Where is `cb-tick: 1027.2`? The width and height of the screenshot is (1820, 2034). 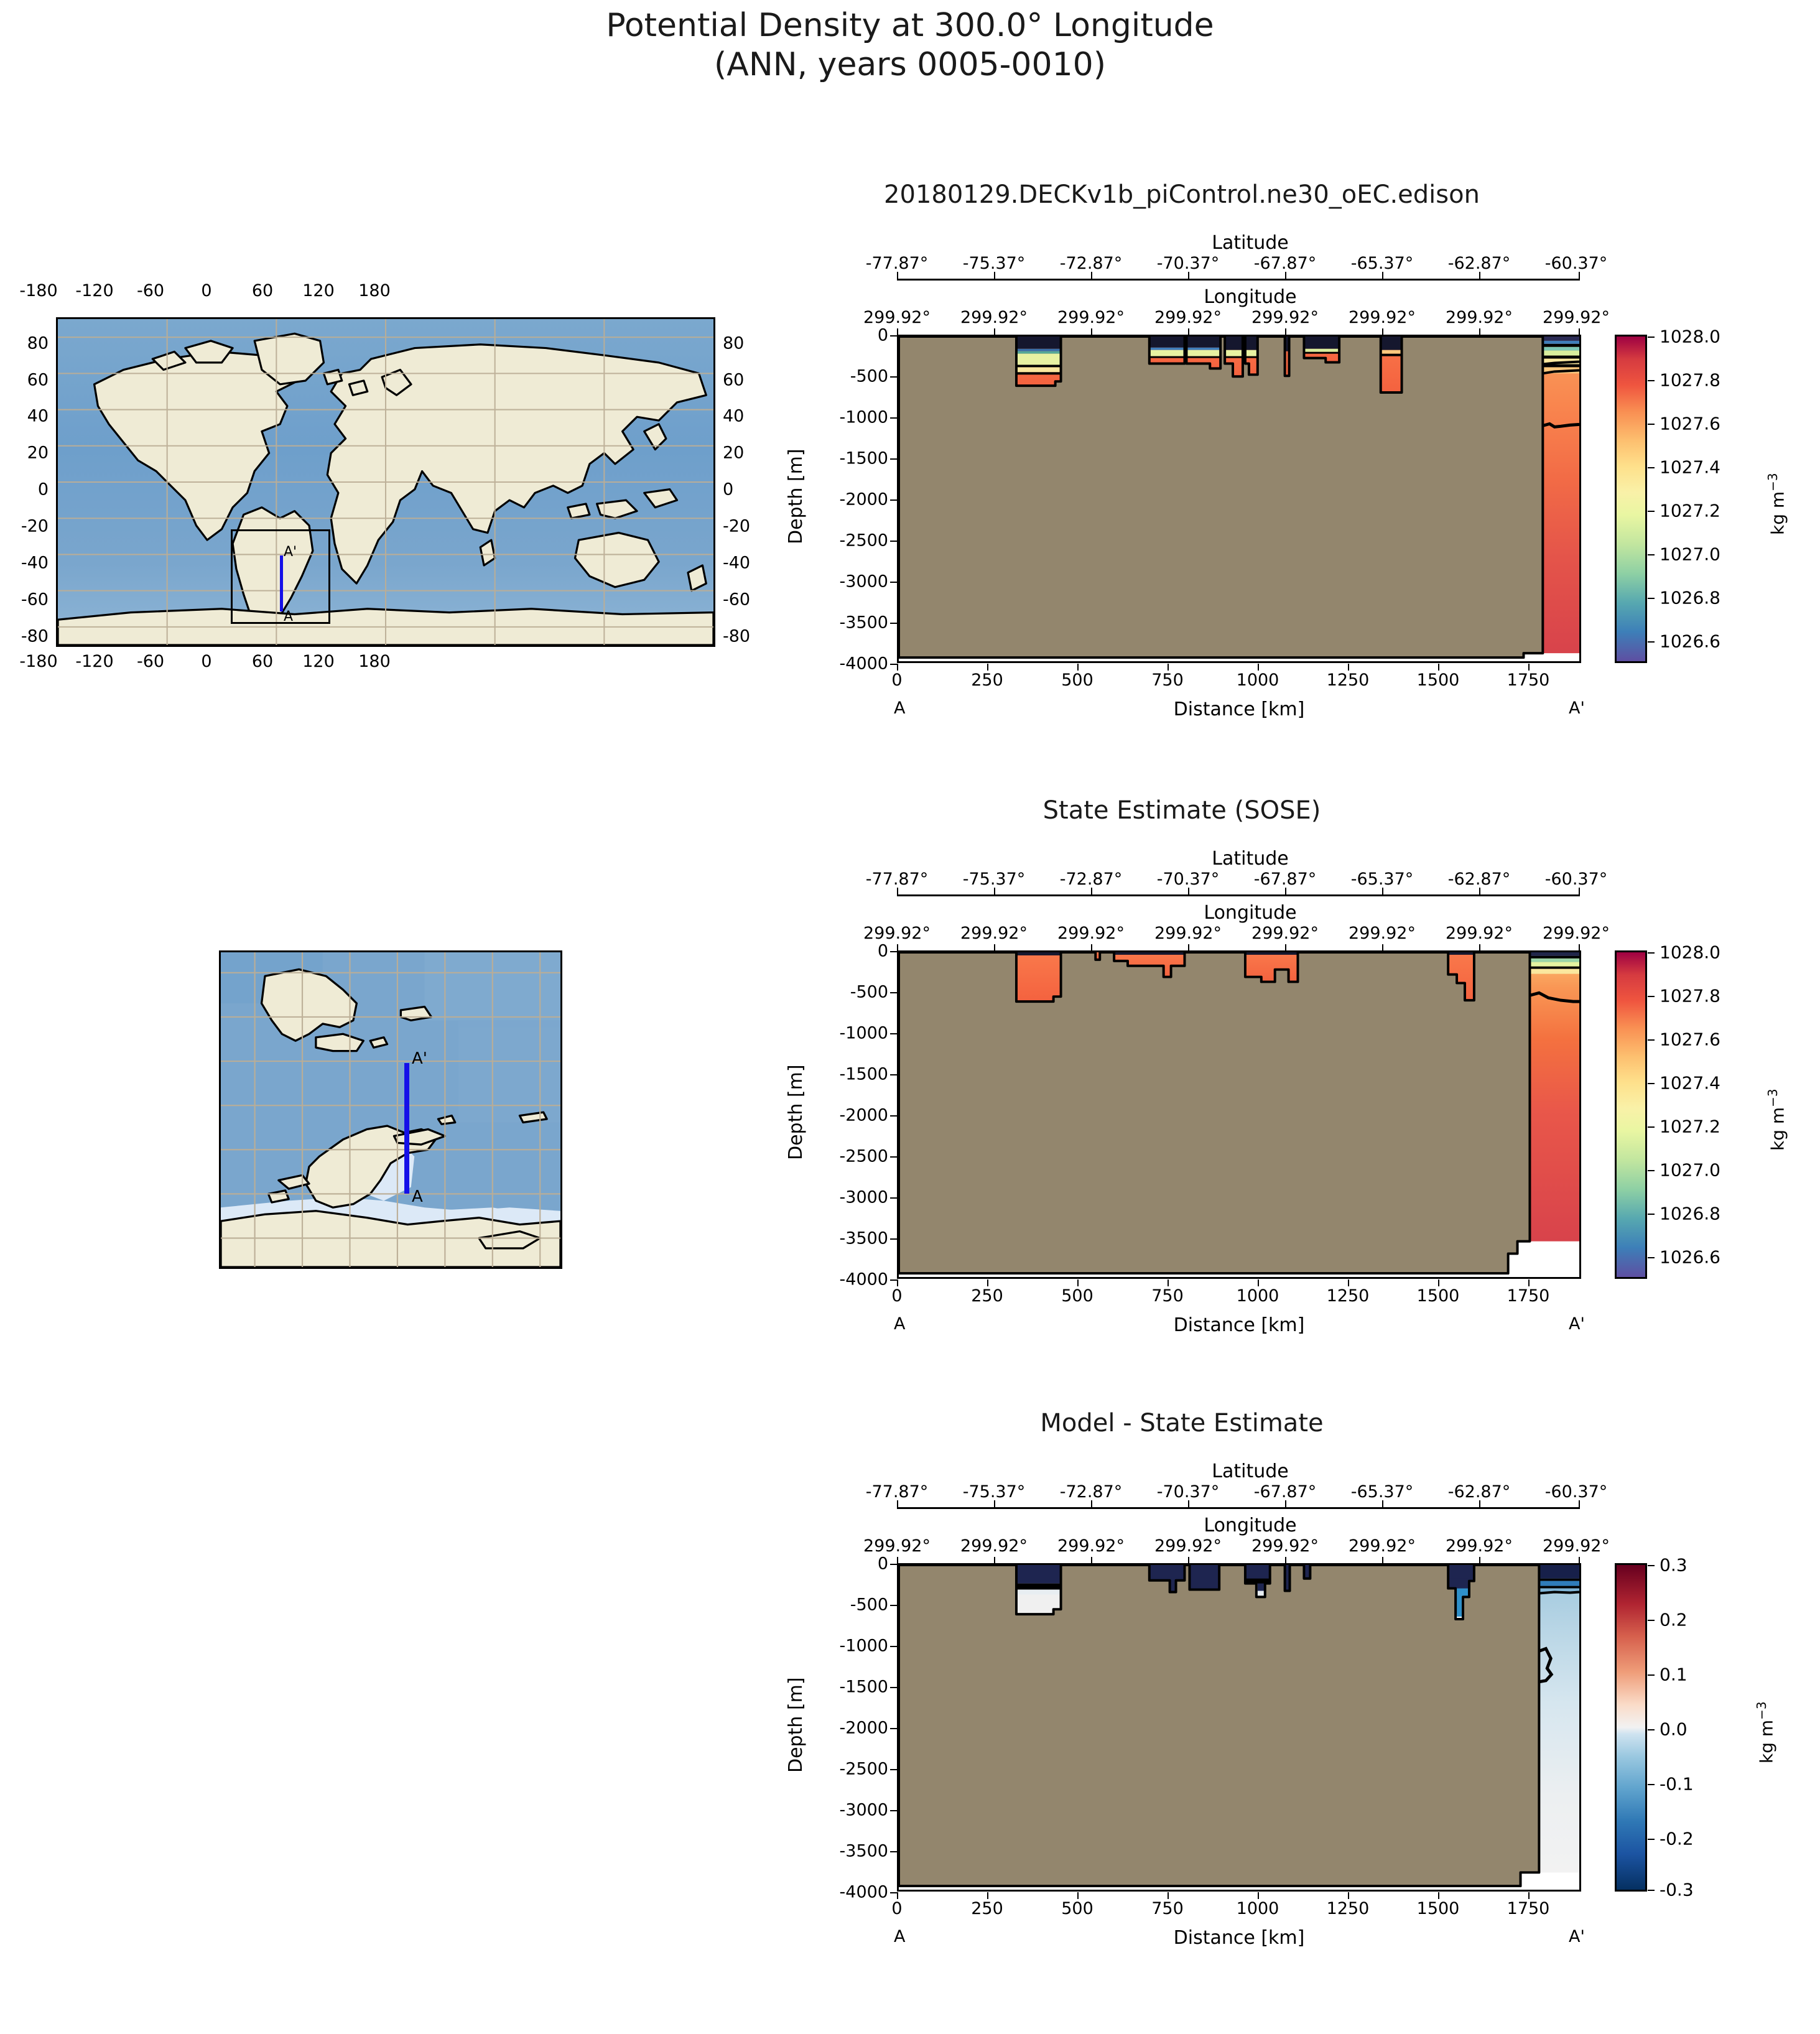 cb-tick: 1027.2 is located at coordinates (1690, 1126).